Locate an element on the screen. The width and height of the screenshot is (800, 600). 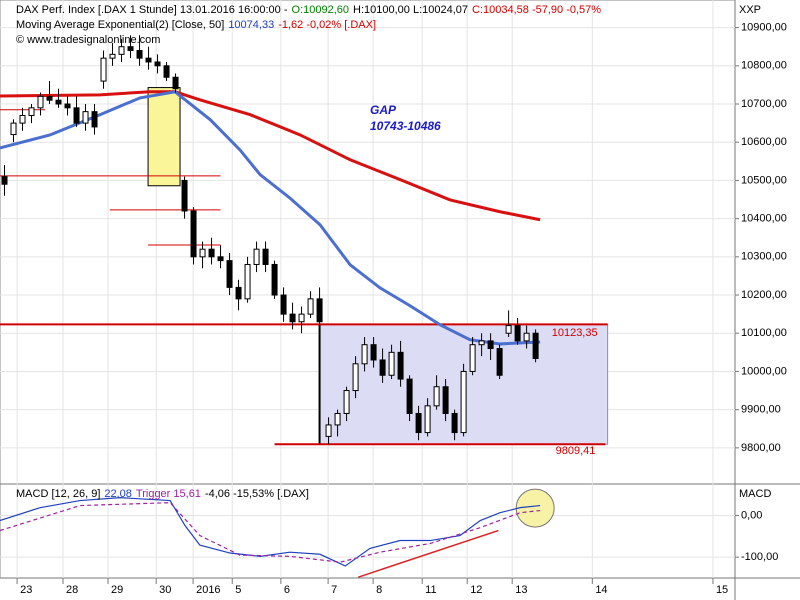
header-item: -1,62 -0,02% [.DAX] is located at coordinates (327, 25).